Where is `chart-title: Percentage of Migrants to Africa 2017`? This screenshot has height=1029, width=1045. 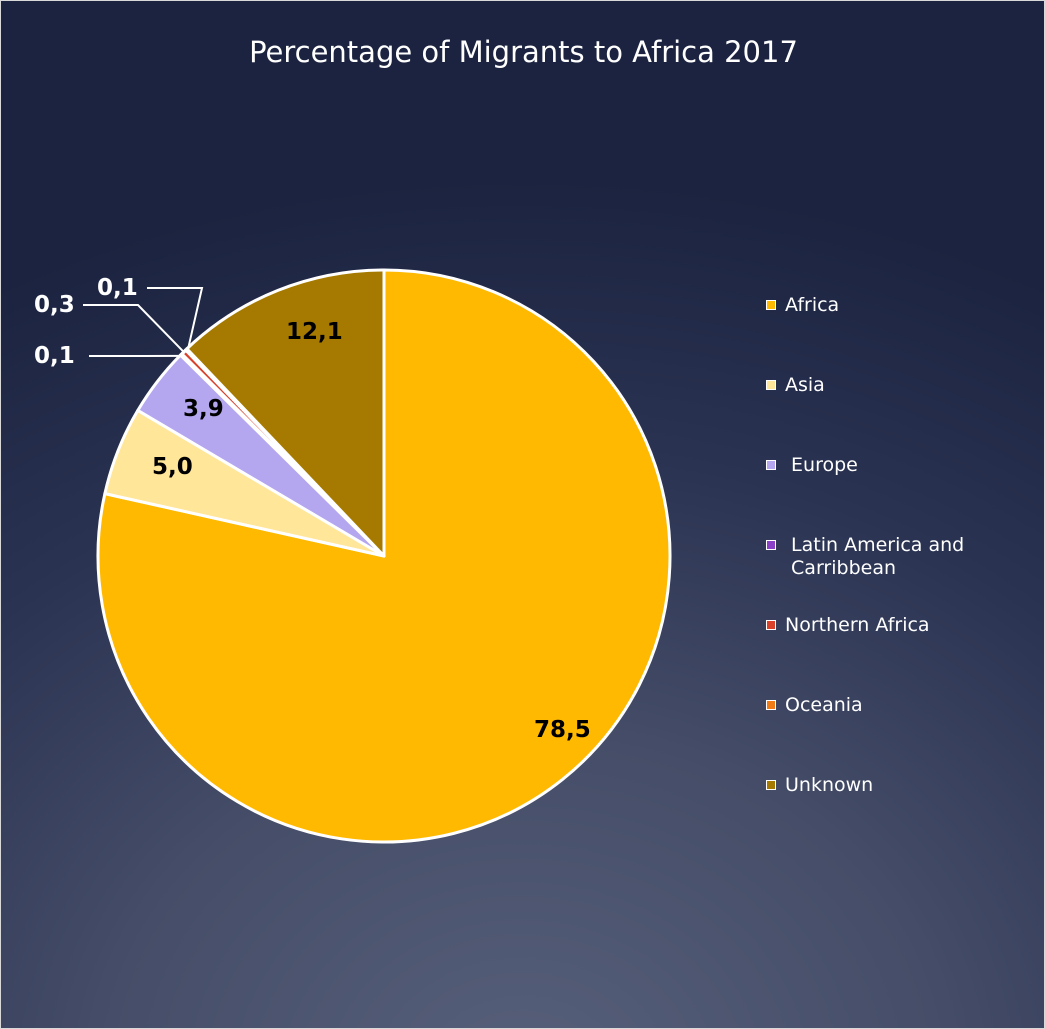
chart-title: Percentage of Migrants to Africa 2017 is located at coordinates (523, 52).